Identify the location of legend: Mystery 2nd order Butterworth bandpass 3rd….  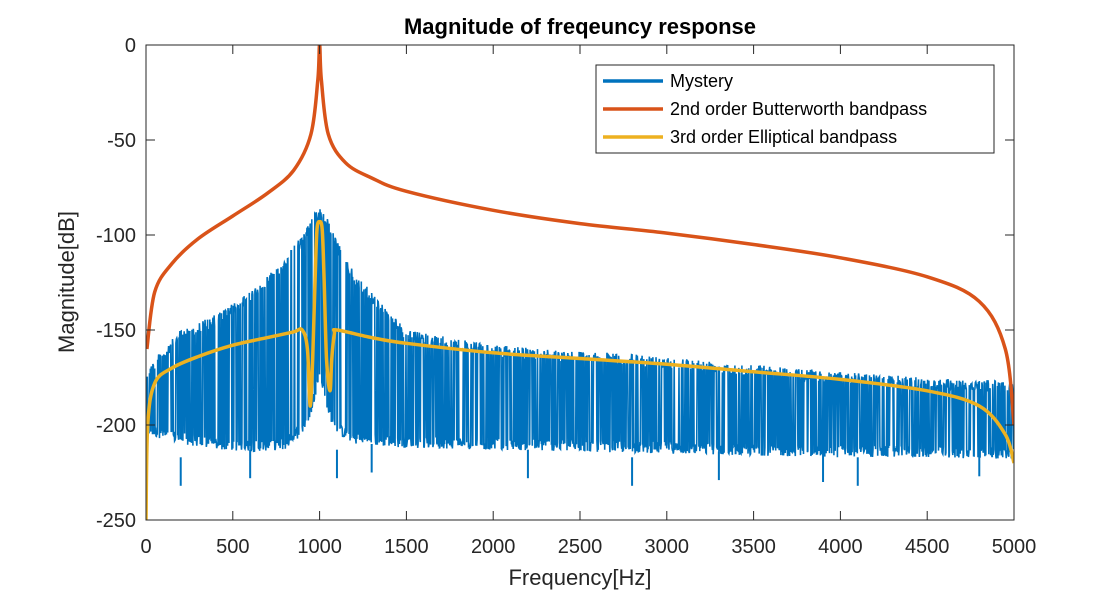
(795, 109).